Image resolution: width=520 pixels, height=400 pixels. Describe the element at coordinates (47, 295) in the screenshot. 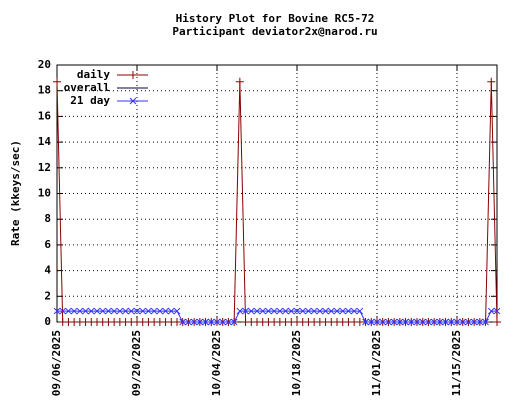

I see `y-tick-label: 2` at that location.